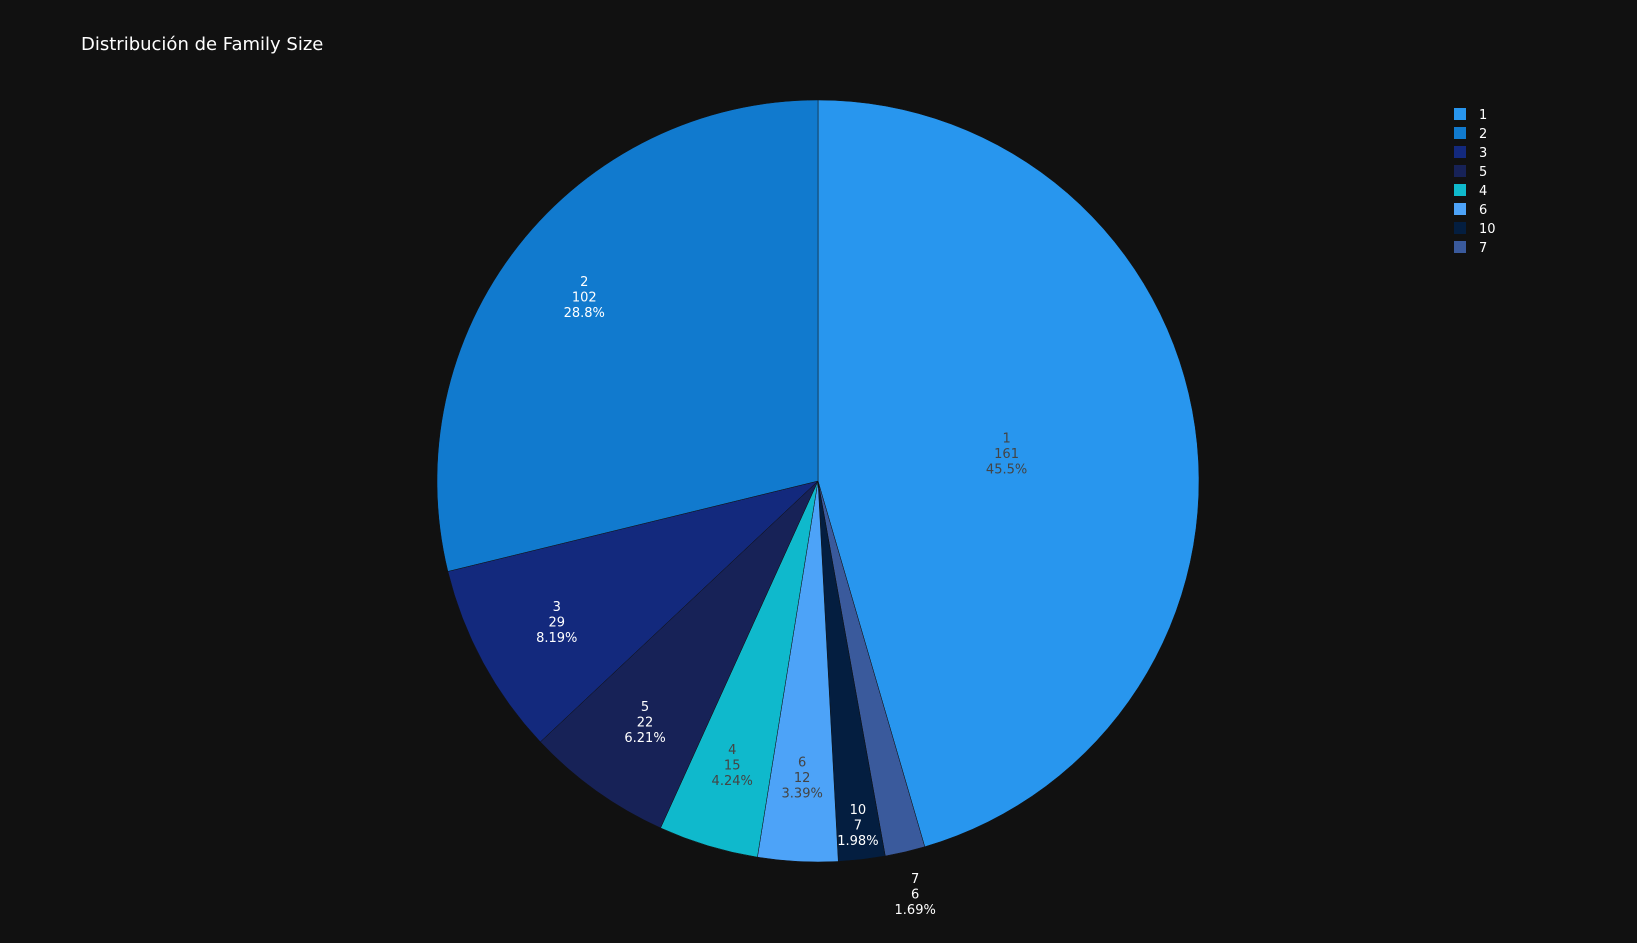  What do you see at coordinates (1470, 172) in the screenshot?
I see `legend-item-5: 5` at bounding box center [1470, 172].